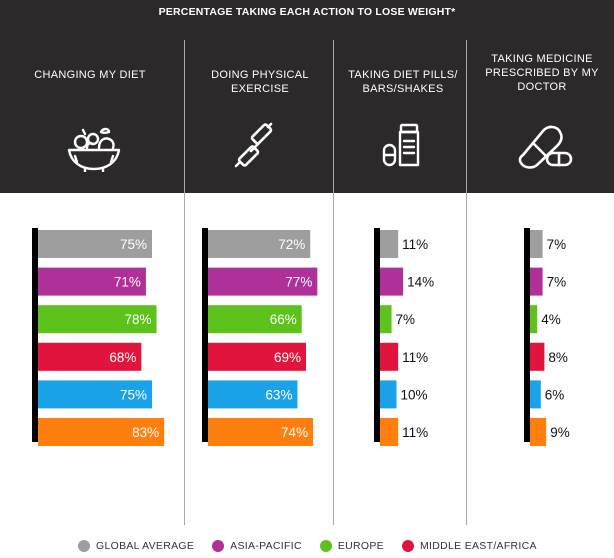  I want to click on data-label: 6%, so click(555, 394).